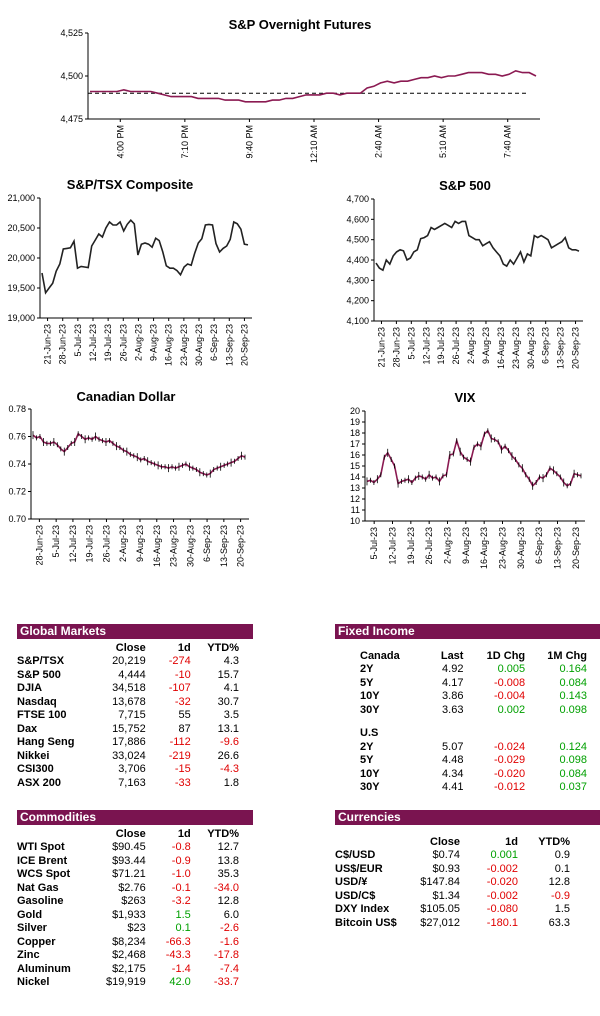 The image size is (600, 1016). What do you see at coordinates (464, 747) in the screenshot?
I see `table-row: 2Y 5.07 -0.024 0.124` at bounding box center [464, 747].